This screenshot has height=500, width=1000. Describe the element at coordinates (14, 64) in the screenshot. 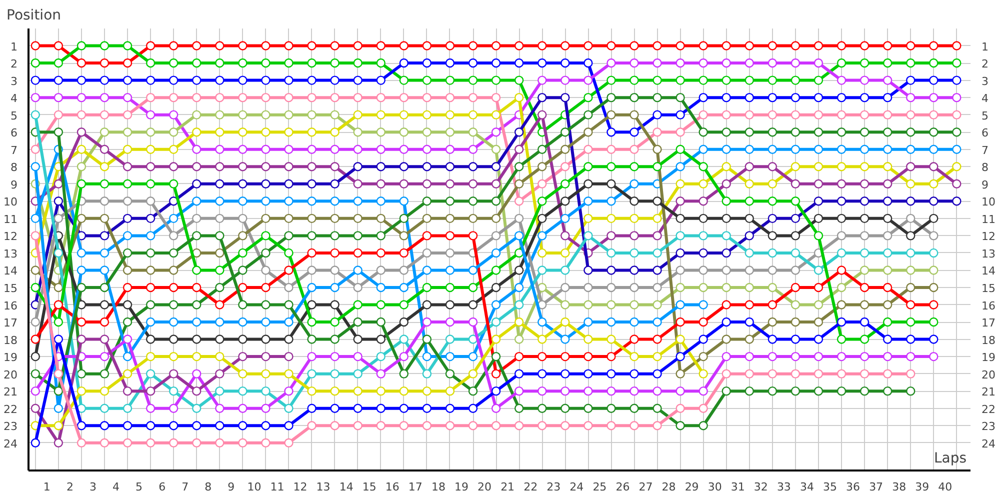

I see `y-tick-label: 2` at that location.